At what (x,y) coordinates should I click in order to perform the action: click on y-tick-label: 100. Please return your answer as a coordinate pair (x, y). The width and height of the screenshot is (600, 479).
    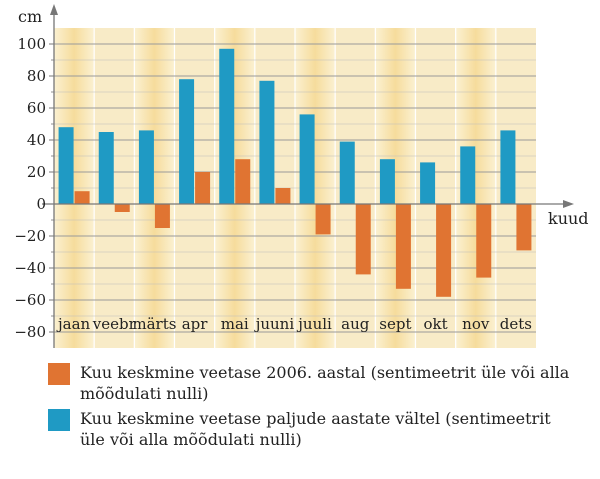
    Looking at the image, I should click on (31, 44).